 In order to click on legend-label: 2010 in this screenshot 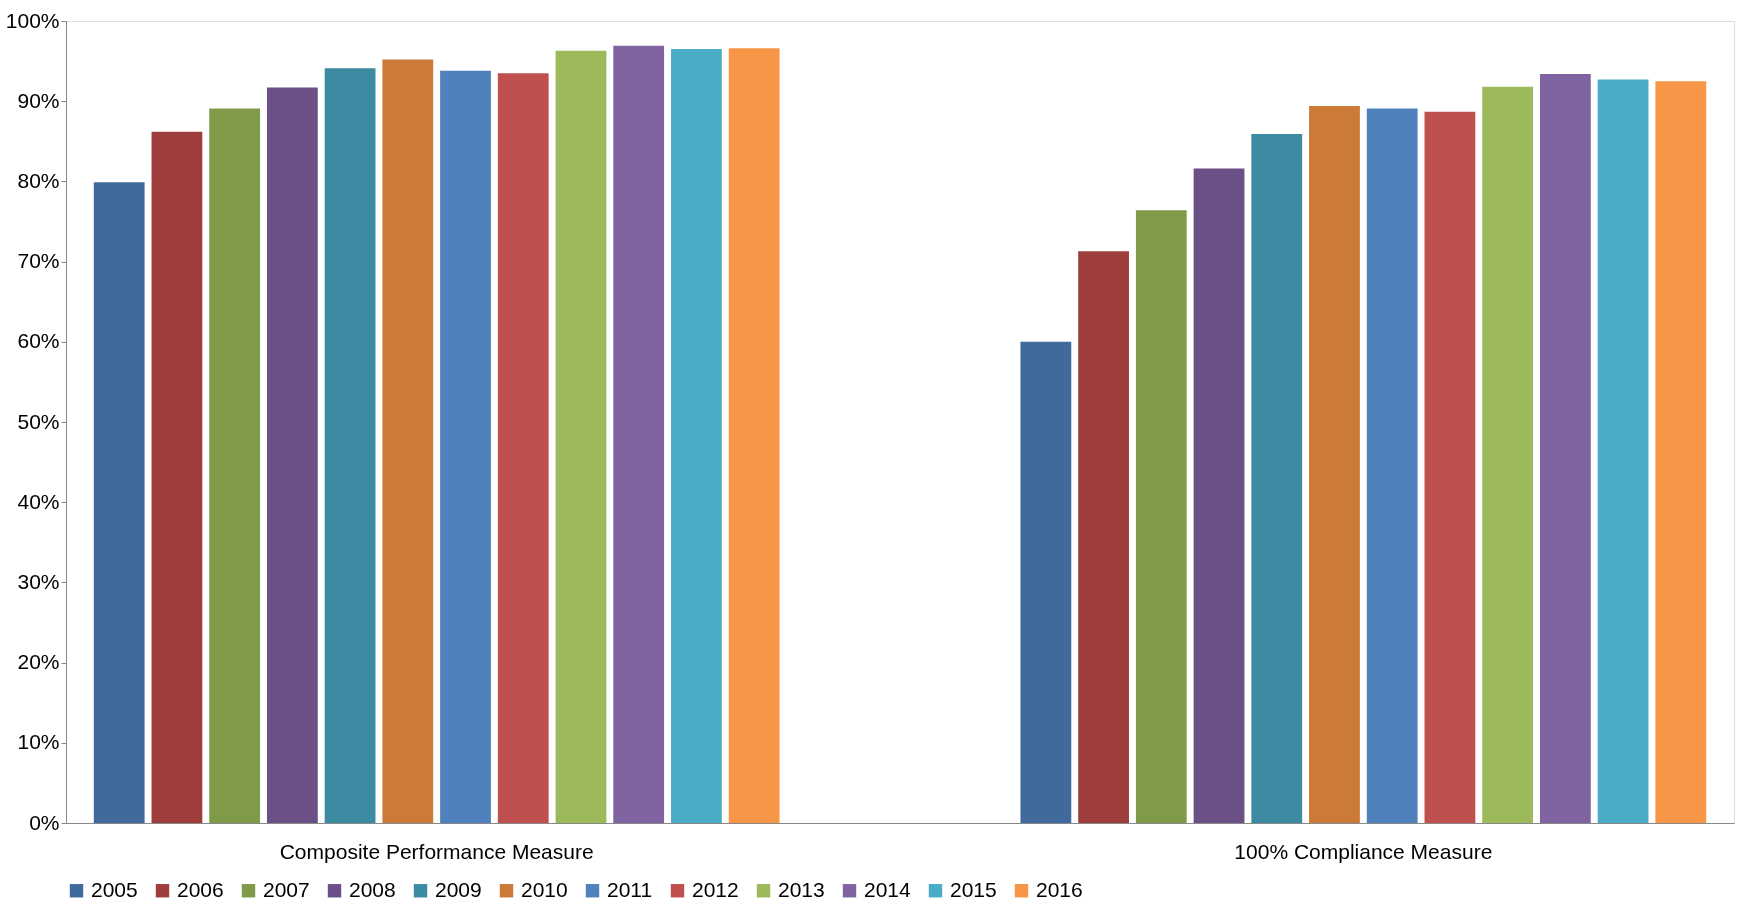, I will do `click(544, 889)`.